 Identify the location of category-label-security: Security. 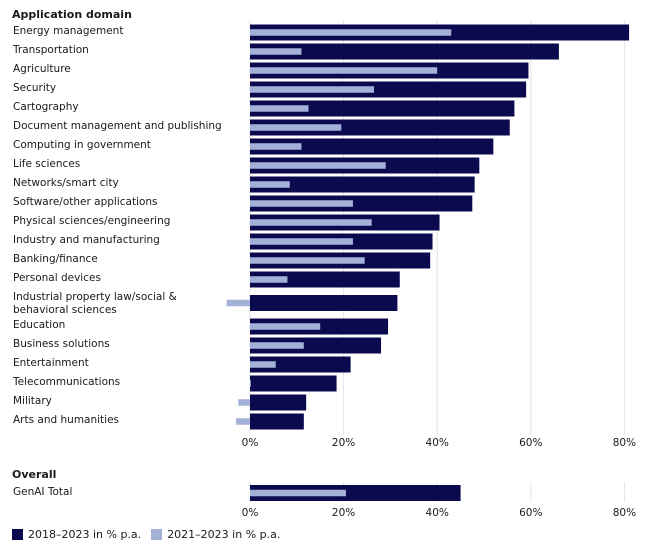
(34, 88).